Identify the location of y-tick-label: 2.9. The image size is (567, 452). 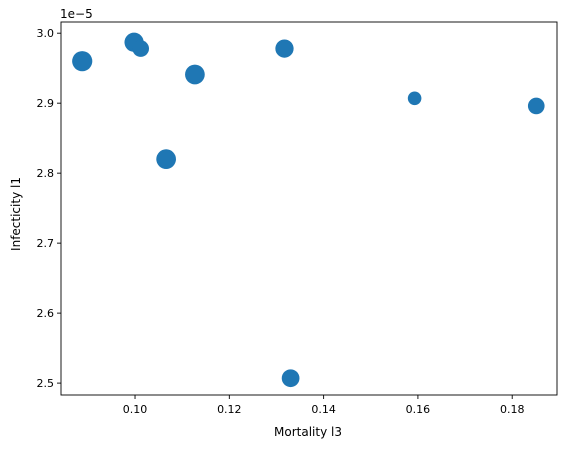
(46, 103).